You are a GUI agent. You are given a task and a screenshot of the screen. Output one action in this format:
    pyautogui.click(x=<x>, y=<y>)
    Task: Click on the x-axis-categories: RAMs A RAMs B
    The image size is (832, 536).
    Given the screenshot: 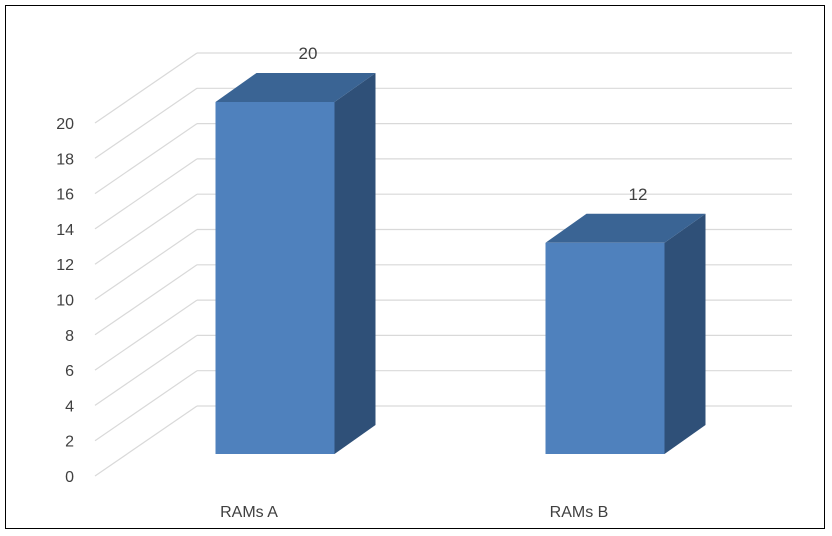 What is the action you would take?
    pyautogui.click(x=414, y=512)
    